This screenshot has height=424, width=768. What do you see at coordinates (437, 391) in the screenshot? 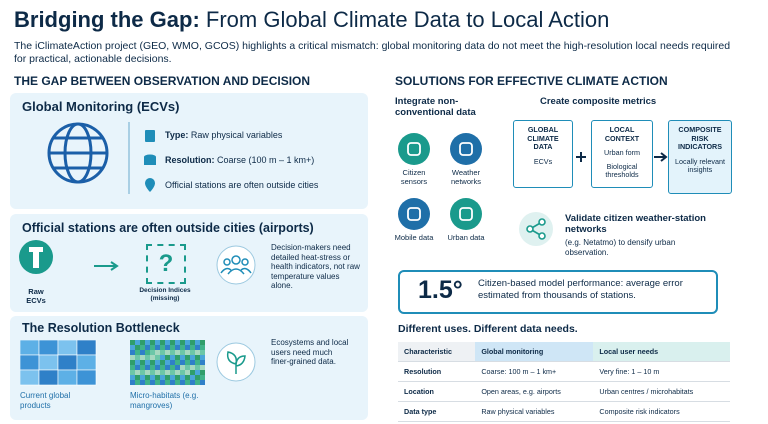
I see `table-cell: Location` at bounding box center [437, 391].